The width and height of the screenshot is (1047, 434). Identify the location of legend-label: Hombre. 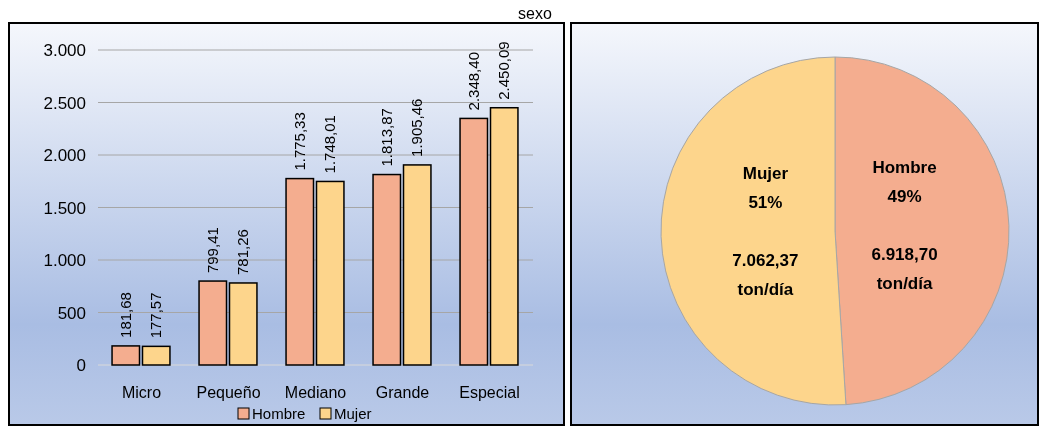
(279, 413).